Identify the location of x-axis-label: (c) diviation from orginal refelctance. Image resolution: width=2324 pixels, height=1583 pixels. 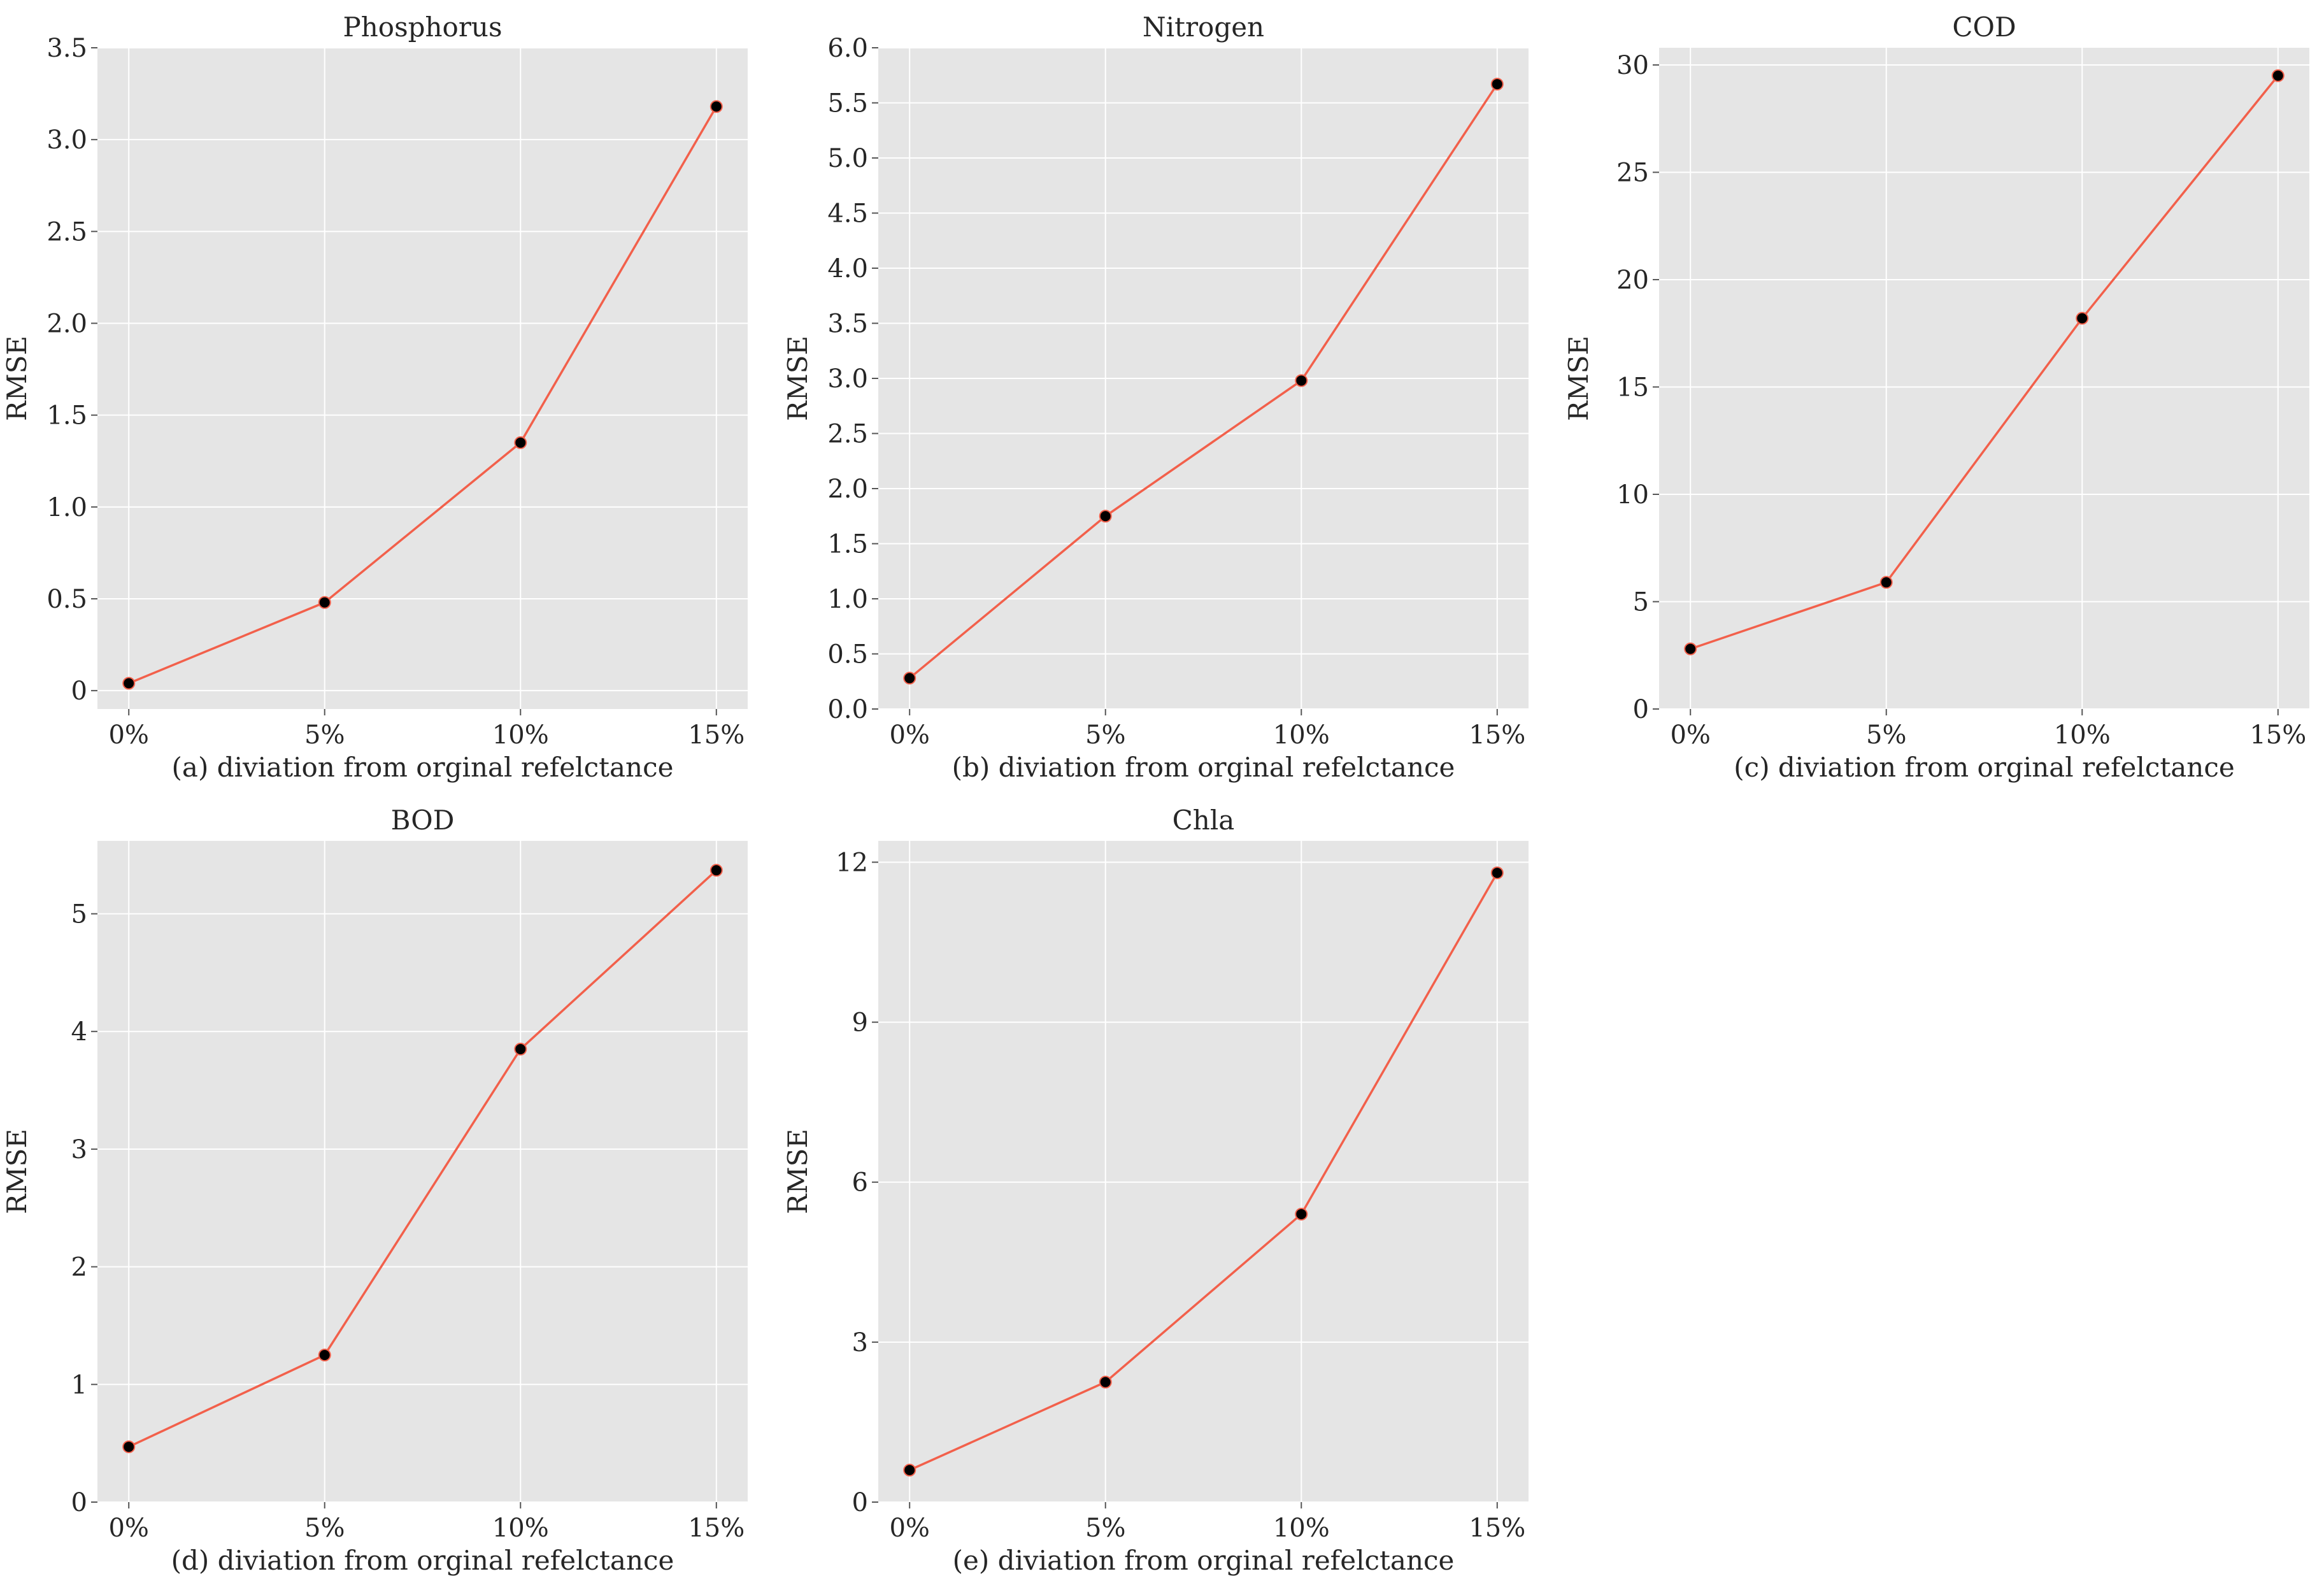
(1984, 767).